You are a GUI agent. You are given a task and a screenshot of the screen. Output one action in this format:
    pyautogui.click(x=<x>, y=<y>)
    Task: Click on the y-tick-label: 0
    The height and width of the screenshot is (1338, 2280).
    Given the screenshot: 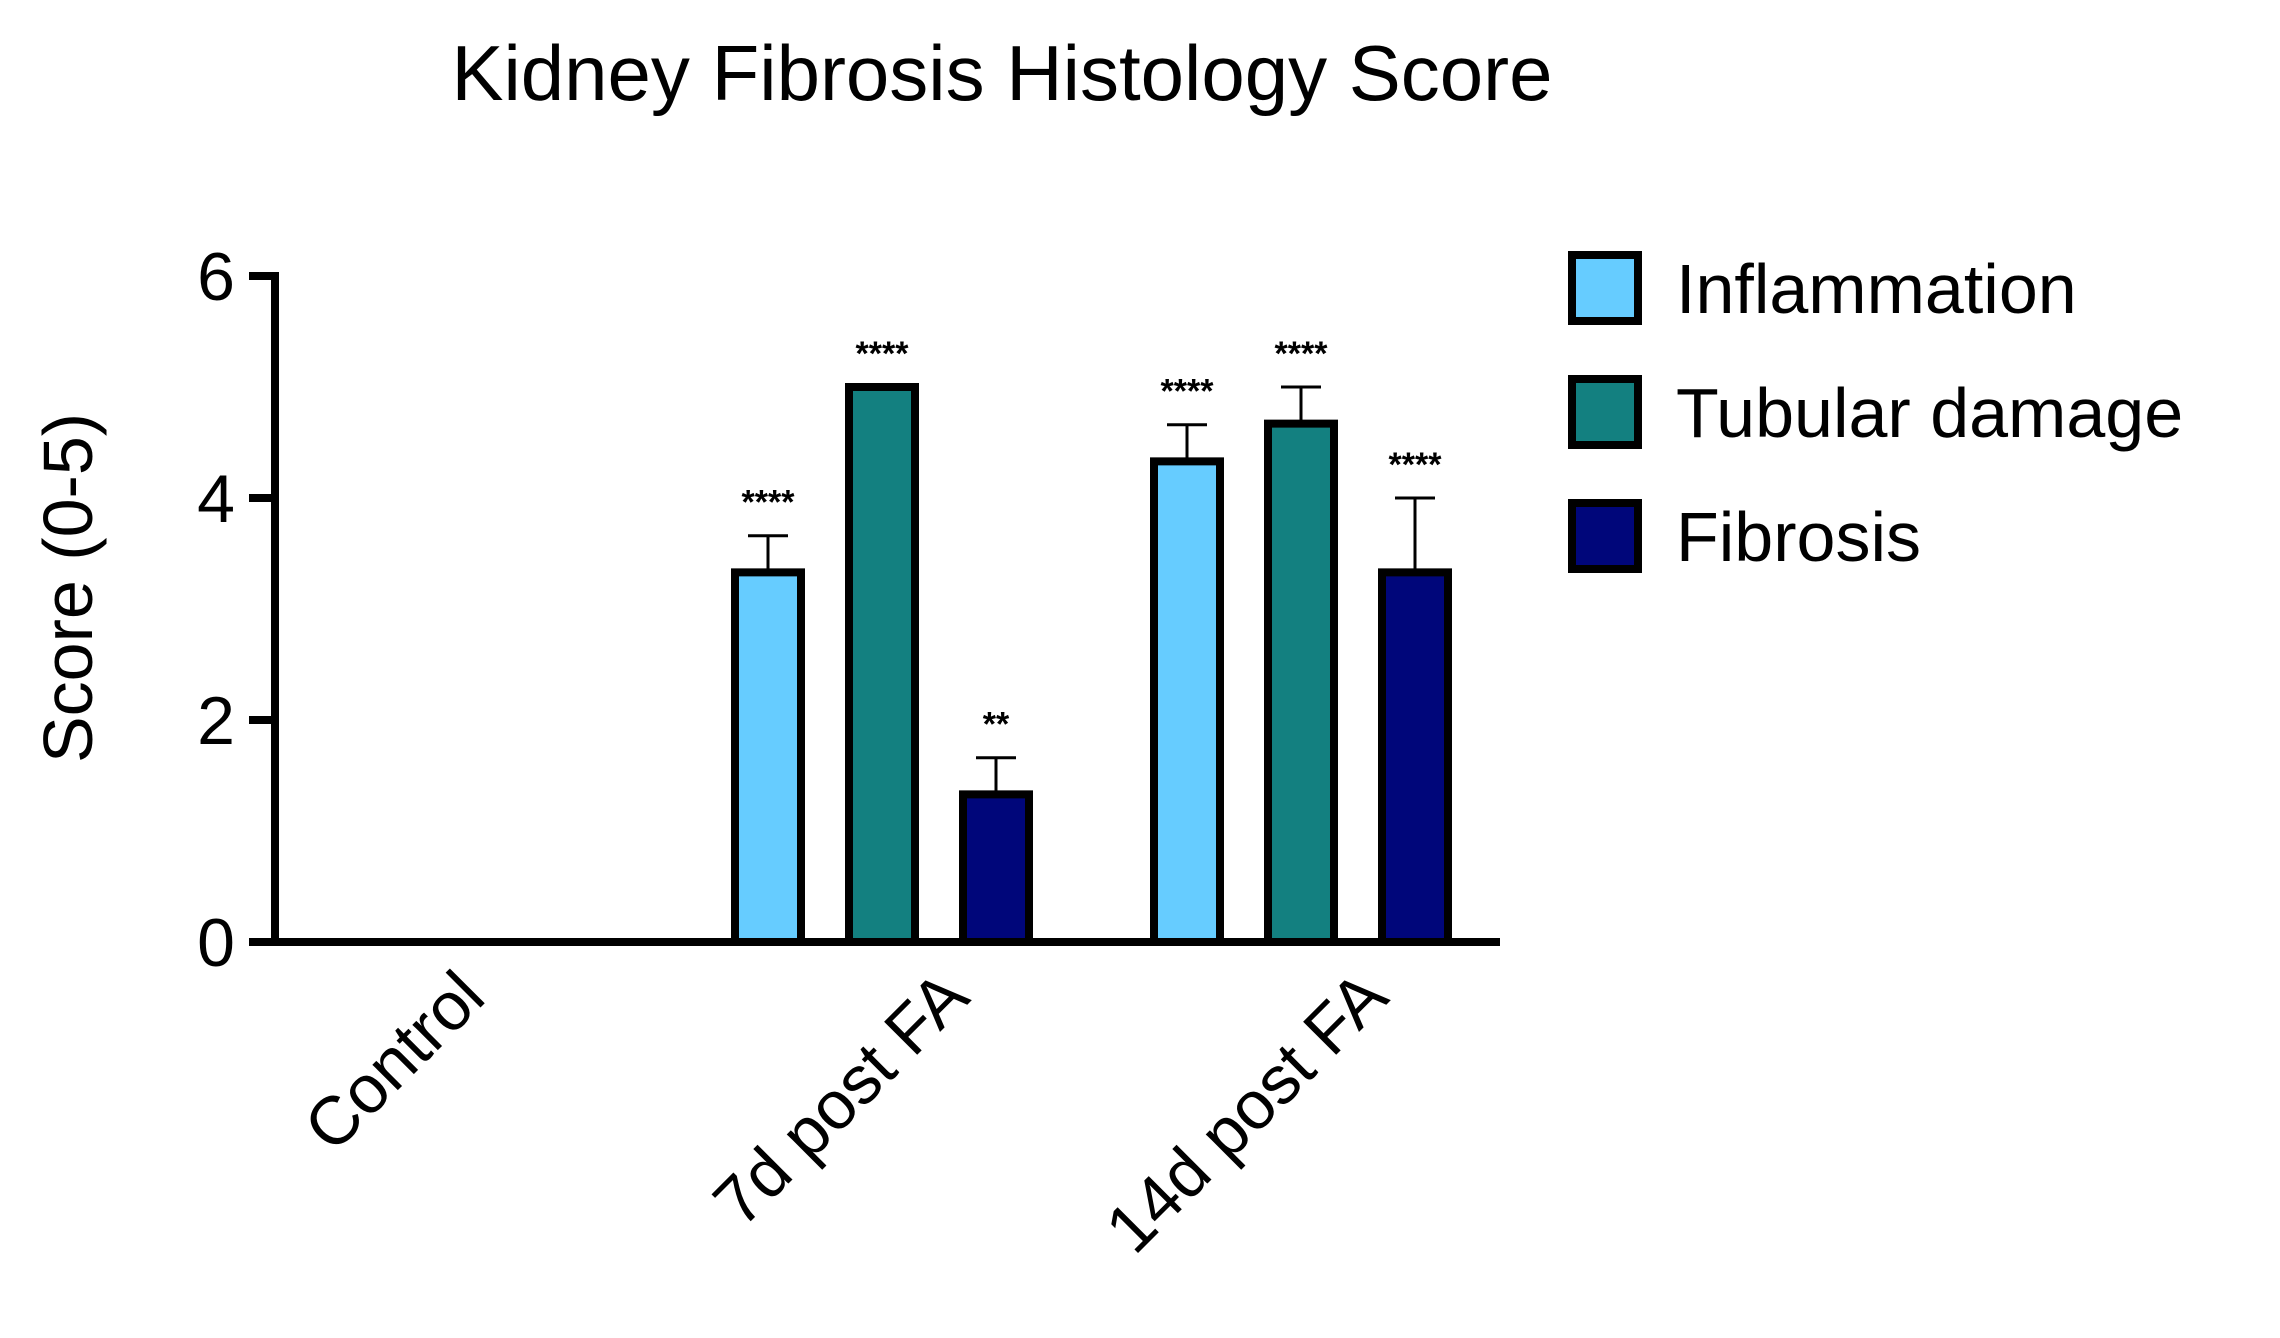 What is the action you would take?
    pyautogui.click(x=216, y=943)
    